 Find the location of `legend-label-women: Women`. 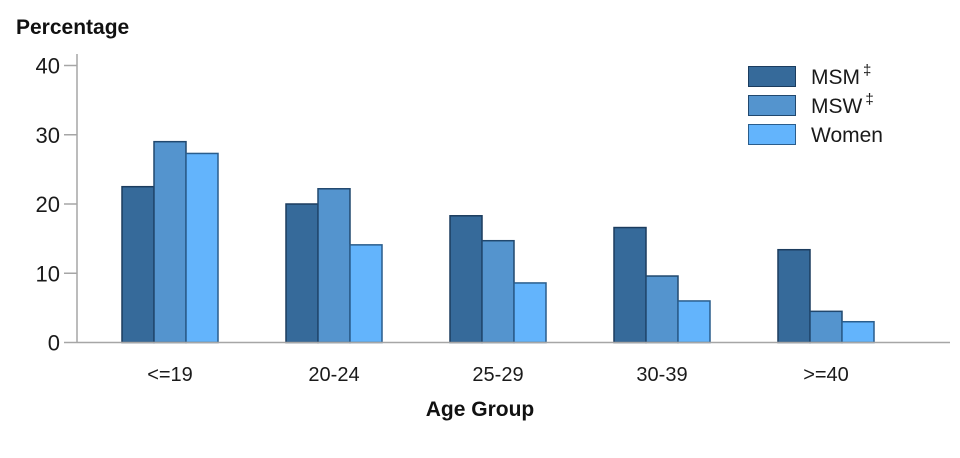

legend-label-women: Women is located at coordinates (848, 134).